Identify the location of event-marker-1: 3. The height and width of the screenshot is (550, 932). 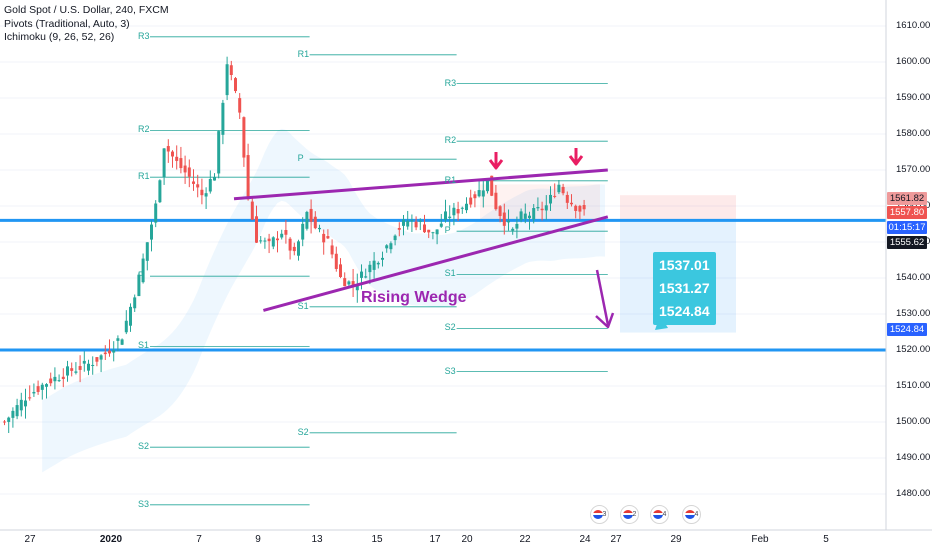
(599, 514).